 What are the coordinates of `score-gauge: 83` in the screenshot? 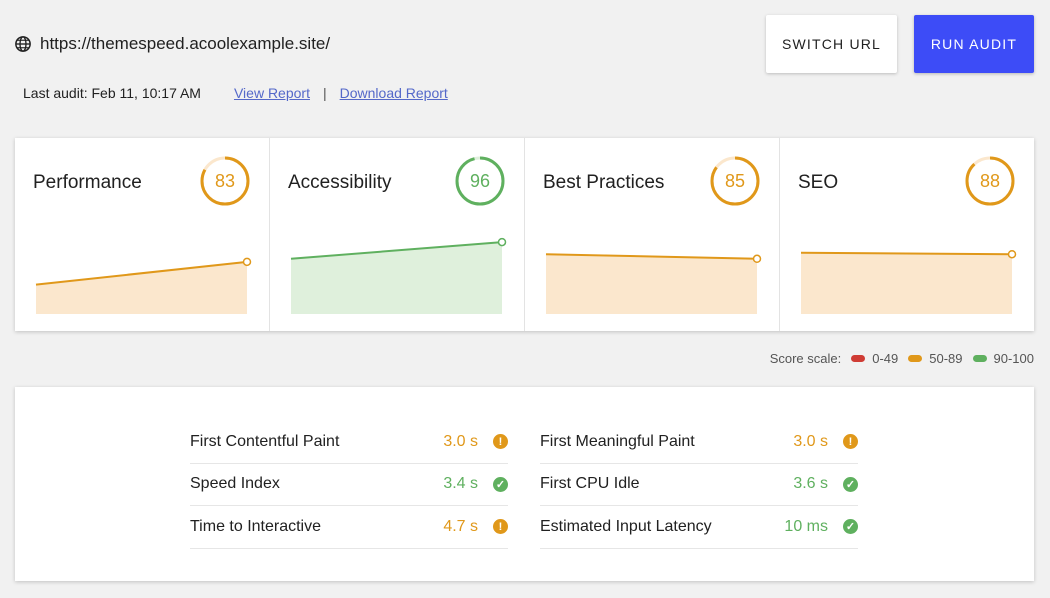 It's located at (225, 181).